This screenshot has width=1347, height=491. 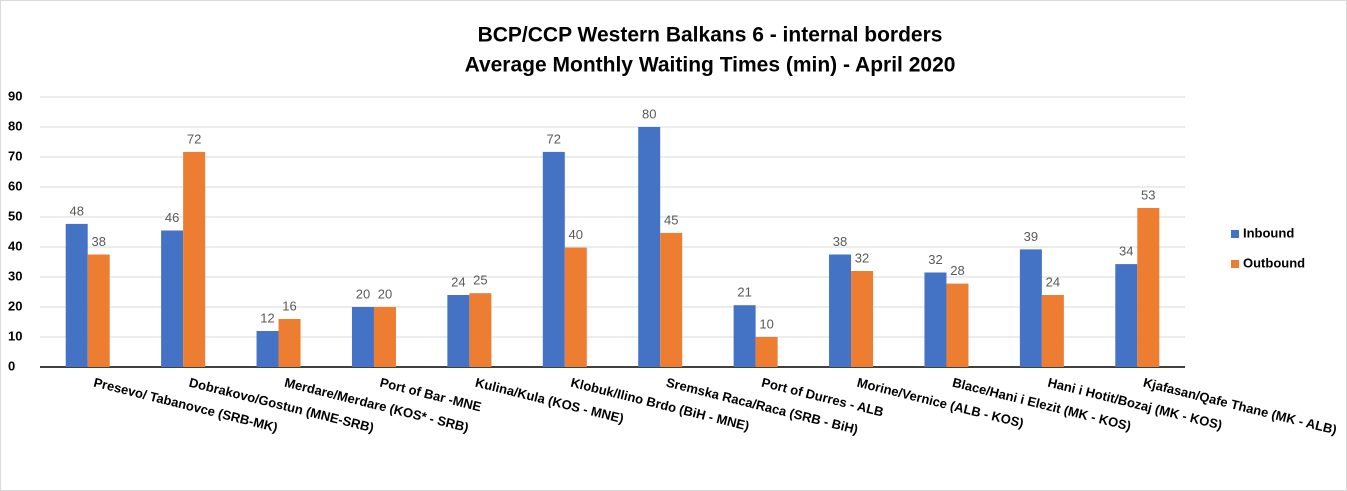 I want to click on value-label: 10, so click(x=766, y=323).